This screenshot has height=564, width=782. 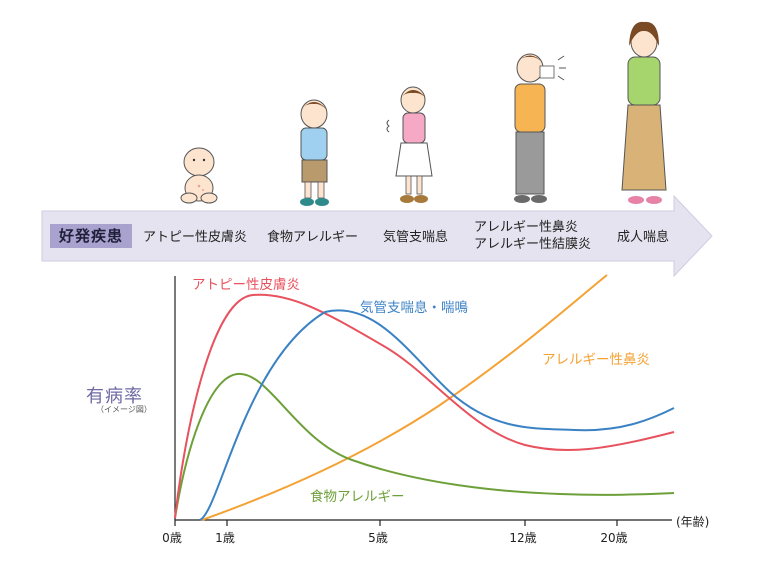 I want to click on stage-label-asthma: 気管支喘息, so click(x=416, y=237).